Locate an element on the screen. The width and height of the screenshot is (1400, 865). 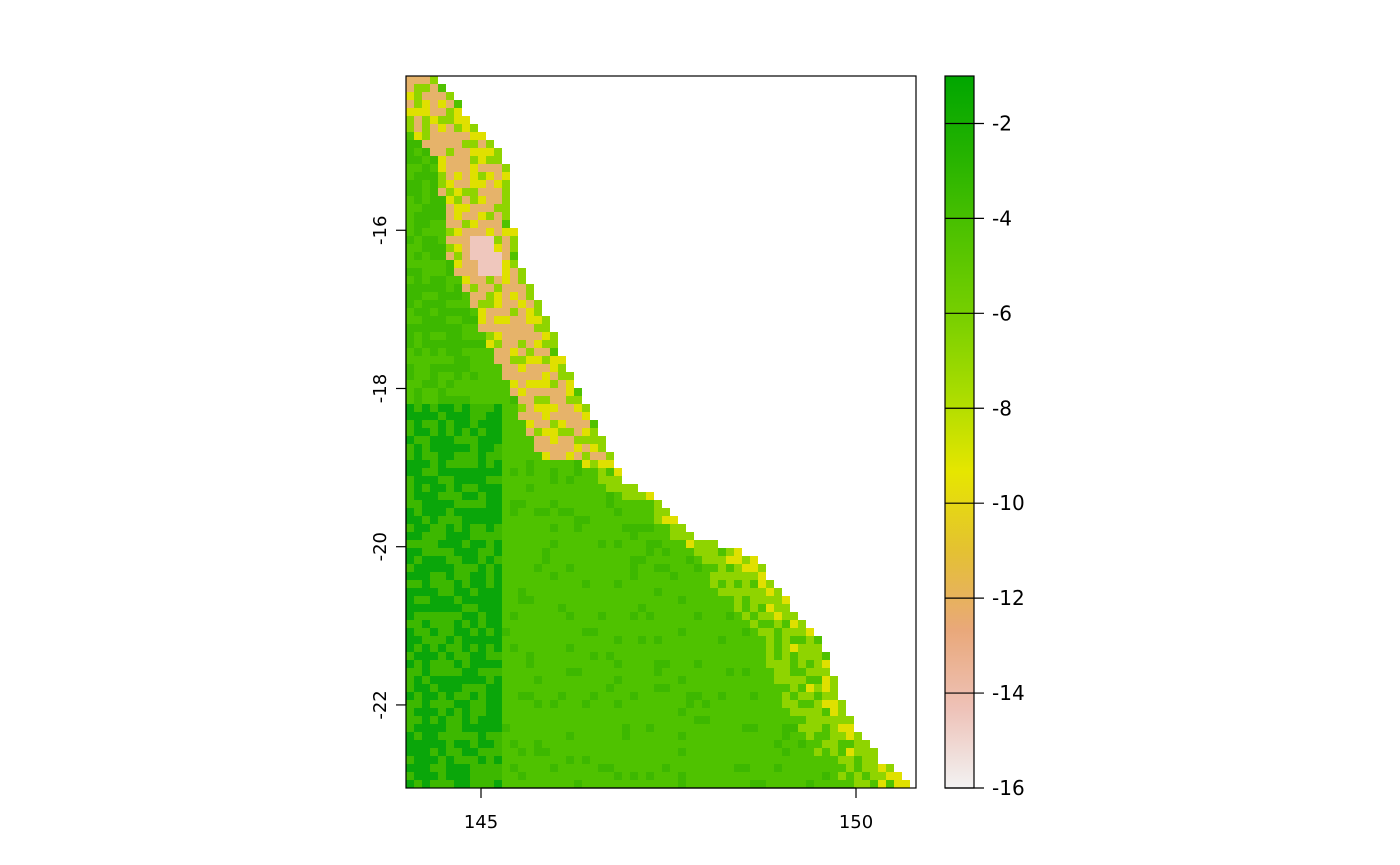
x-tick-label: 145 is located at coordinates (481, 822).